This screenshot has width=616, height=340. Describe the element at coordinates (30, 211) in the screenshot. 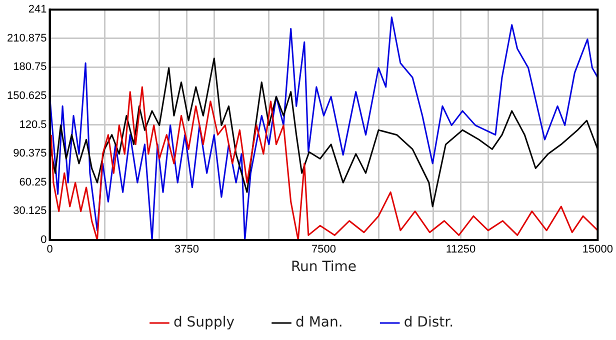

I see `y-tick-label: 30.125` at that location.